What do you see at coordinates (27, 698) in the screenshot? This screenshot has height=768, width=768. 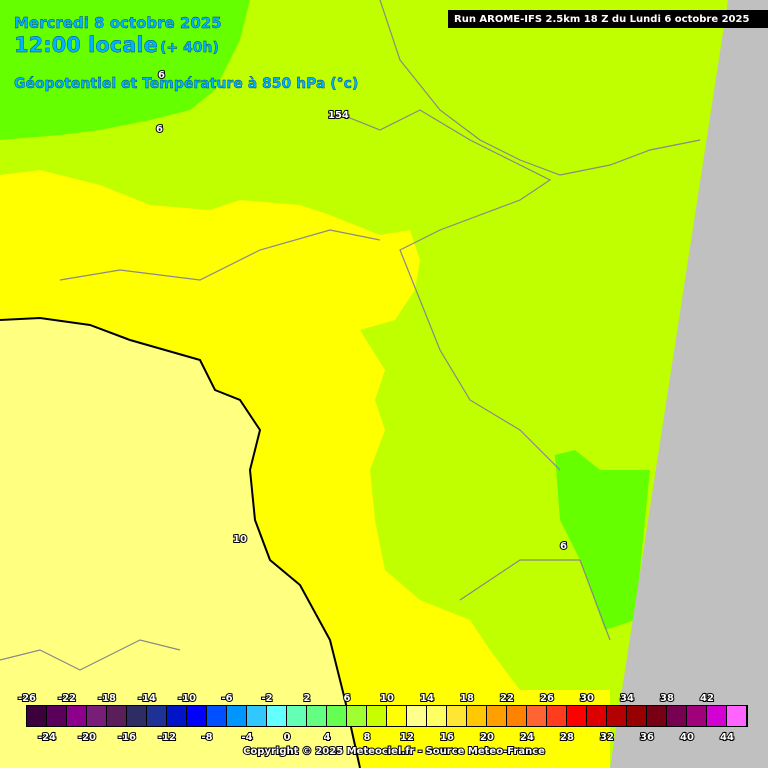 I see `colorbar-label: -26` at bounding box center [27, 698].